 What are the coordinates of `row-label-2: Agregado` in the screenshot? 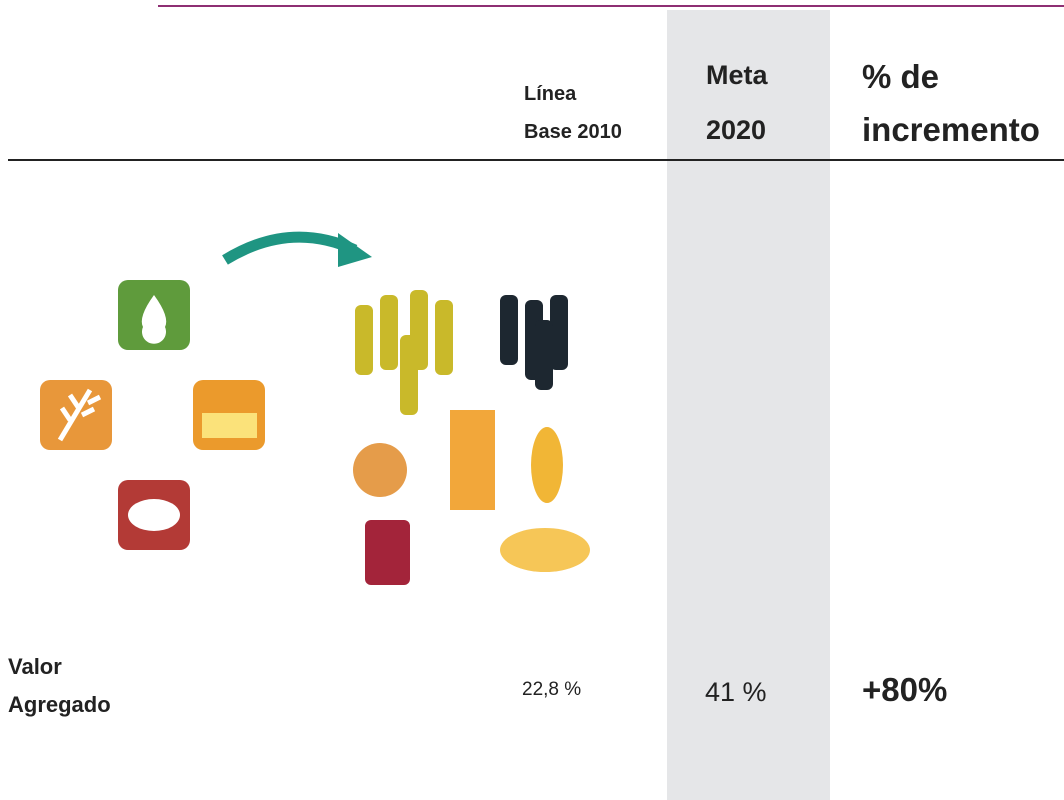 It's located at (59, 704).